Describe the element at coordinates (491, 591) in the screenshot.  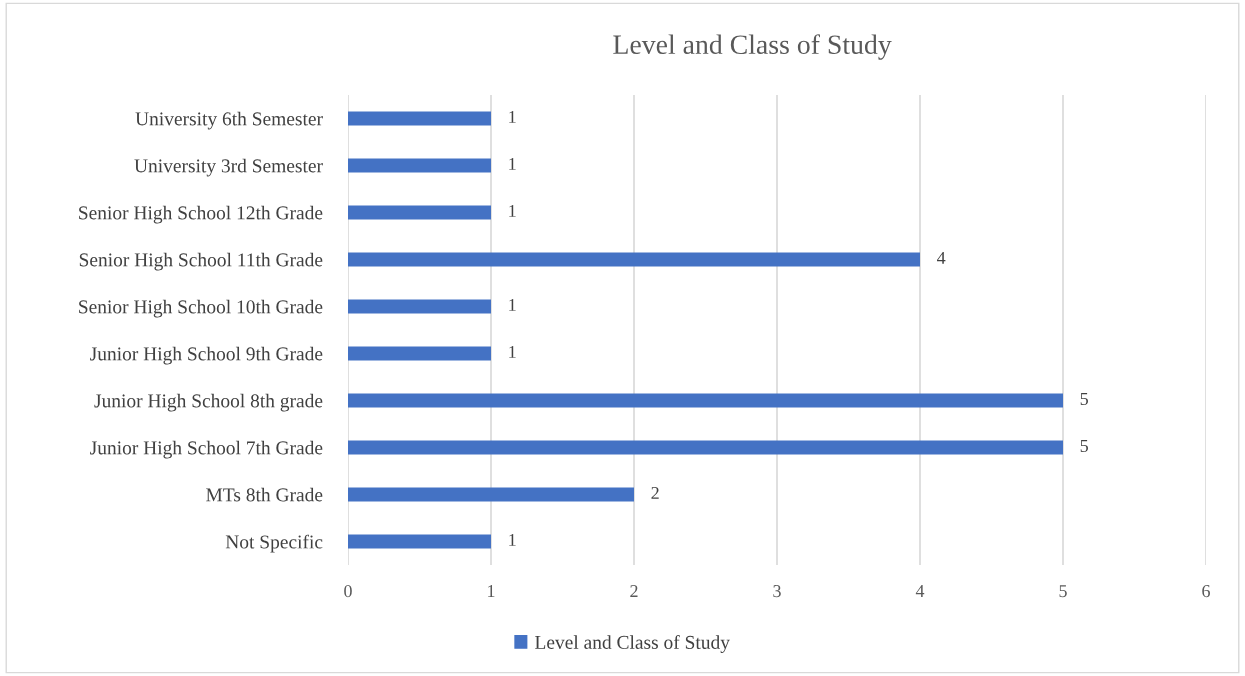
I see `x-tick-label: 1` at that location.